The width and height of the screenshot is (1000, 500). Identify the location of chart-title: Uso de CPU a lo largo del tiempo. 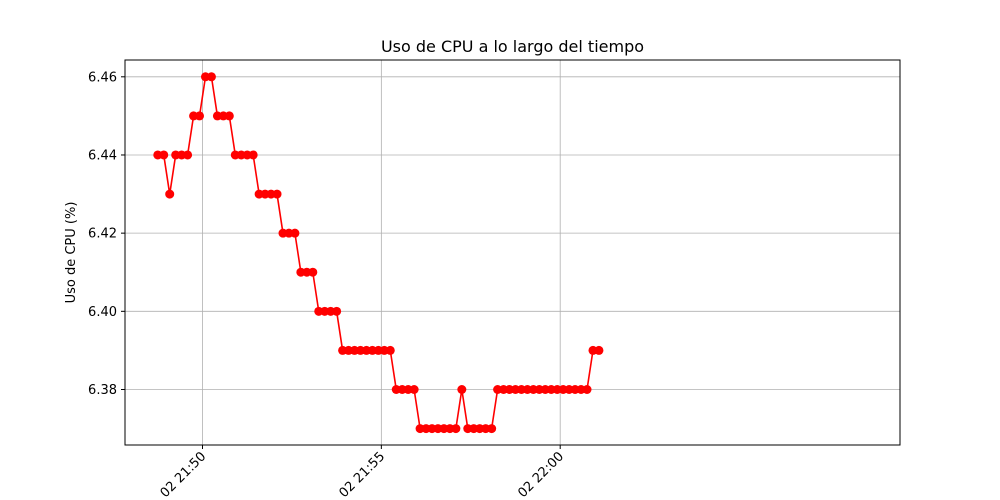
(512, 46).